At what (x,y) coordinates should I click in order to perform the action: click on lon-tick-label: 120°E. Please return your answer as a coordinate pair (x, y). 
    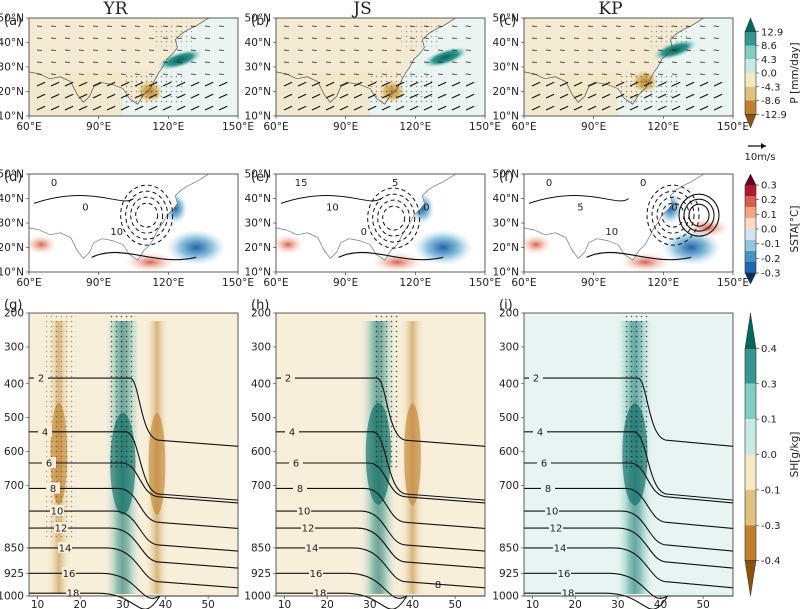
    Looking at the image, I should click on (168, 127).